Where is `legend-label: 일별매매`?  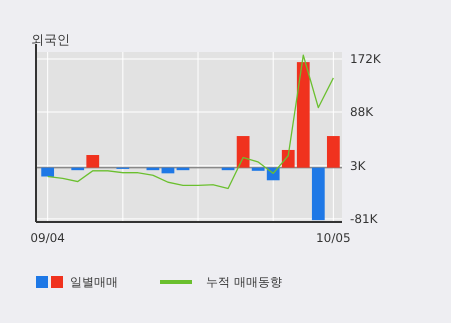 legend-label: 일별매매 is located at coordinates (94, 282).